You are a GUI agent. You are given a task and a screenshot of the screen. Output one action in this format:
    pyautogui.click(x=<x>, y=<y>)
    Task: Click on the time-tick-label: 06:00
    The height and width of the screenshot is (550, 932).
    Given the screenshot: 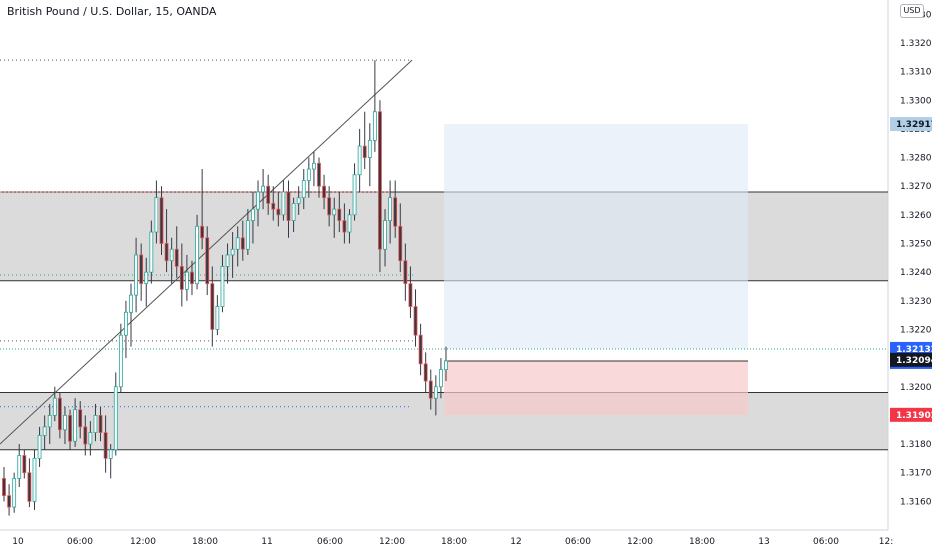 What is the action you would take?
    pyautogui.click(x=80, y=542)
    